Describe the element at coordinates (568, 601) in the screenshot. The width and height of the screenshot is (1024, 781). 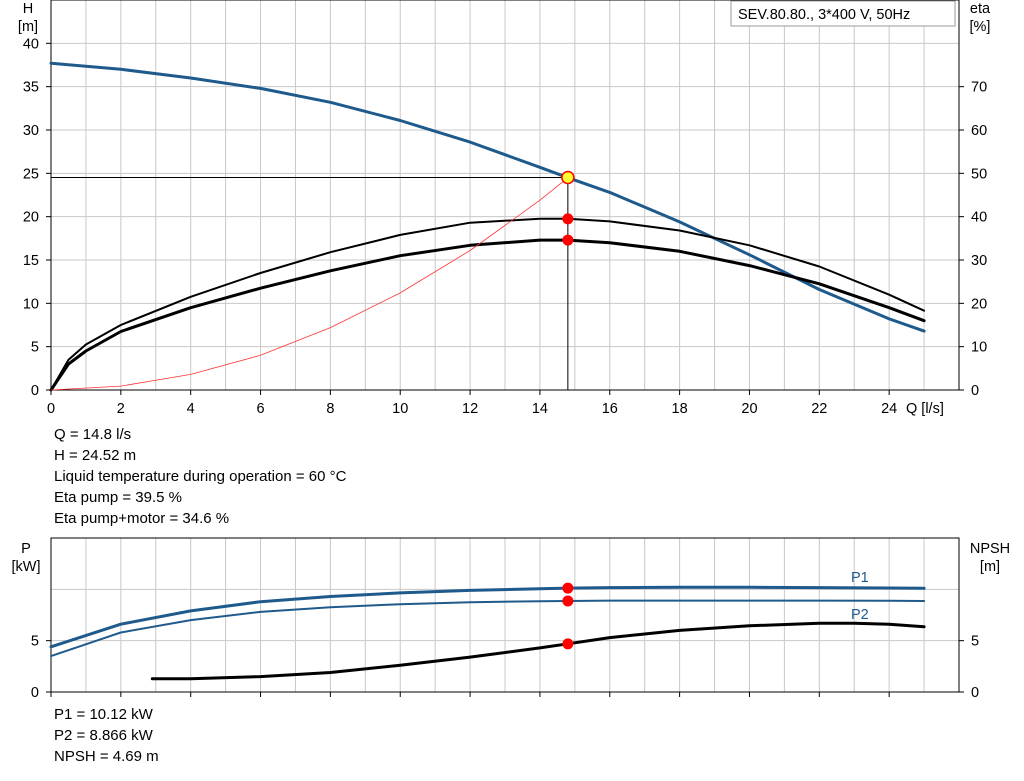
I see `p2-point` at that location.